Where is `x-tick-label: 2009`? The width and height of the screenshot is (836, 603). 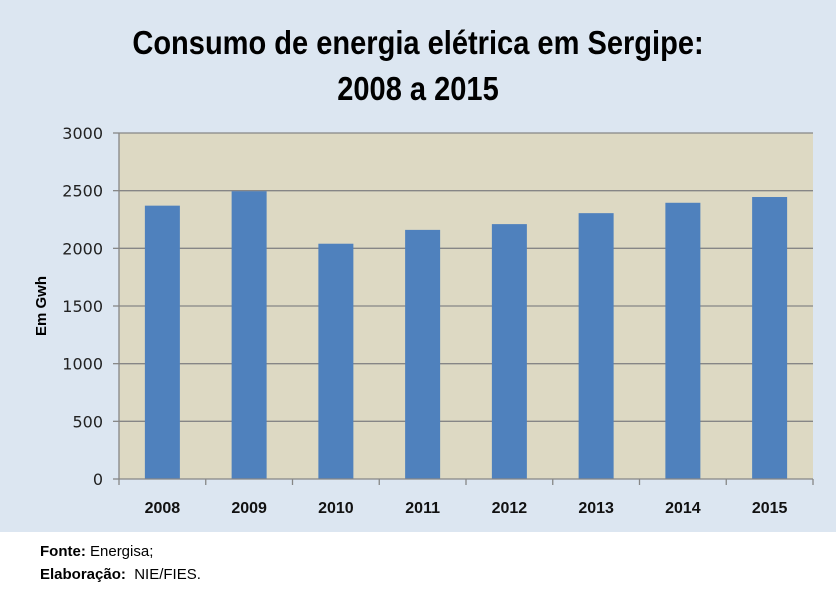 x-tick-label: 2009 is located at coordinates (249, 508).